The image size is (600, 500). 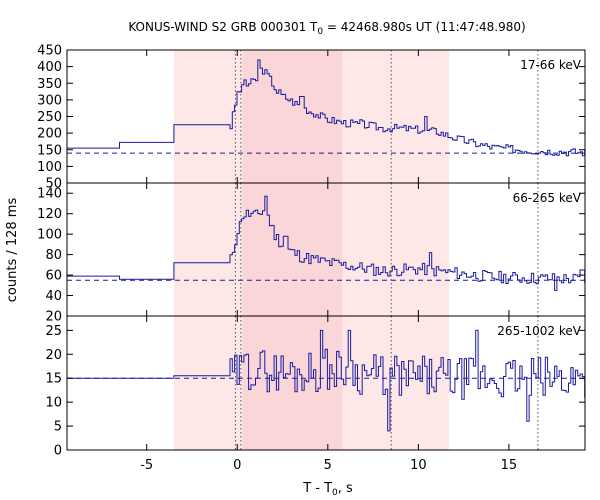 What do you see at coordinates (53, 184) in the screenshot?
I see `y-tick-label: 50` at bounding box center [53, 184].